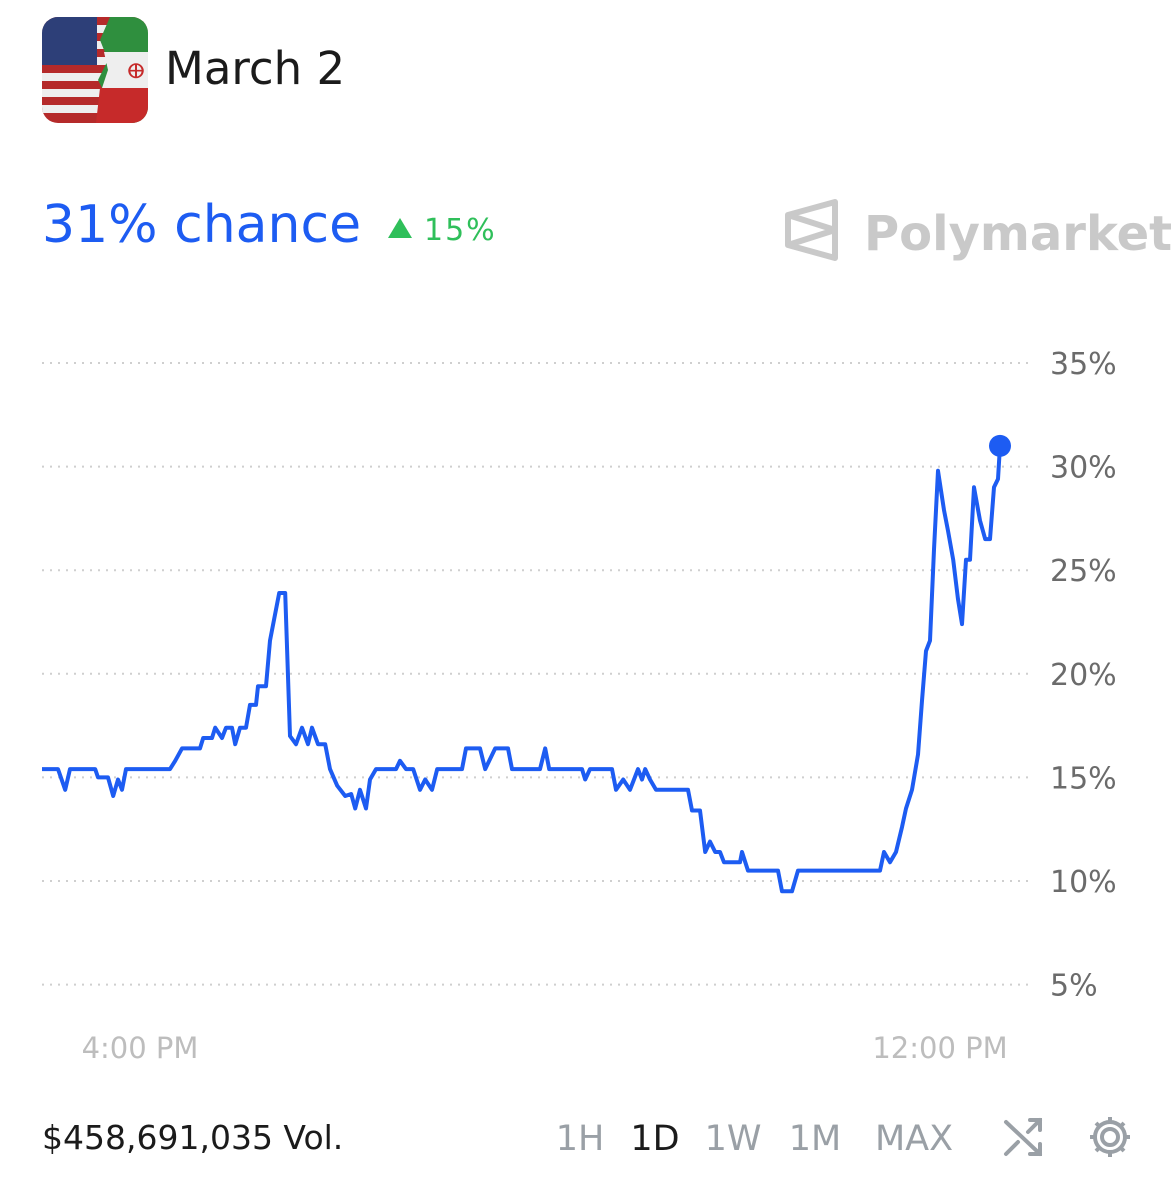 This screenshot has width=1175, height=1200. What do you see at coordinates (1083, 364) in the screenshot?
I see `y-tick-label: 35%` at bounding box center [1083, 364].